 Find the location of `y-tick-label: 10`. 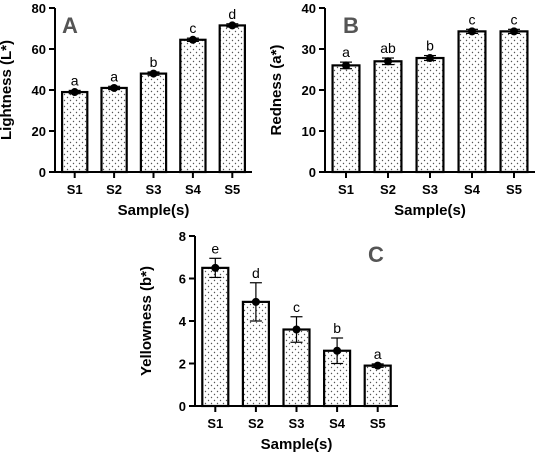

y-tick-label: 10 is located at coordinates (309, 131).